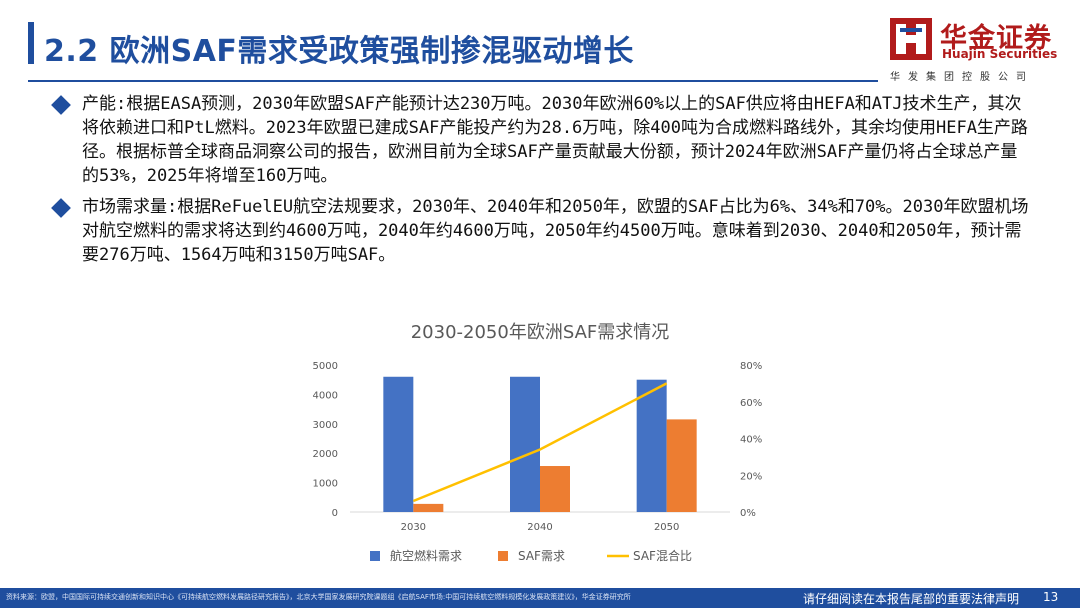  Describe the element at coordinates (539, 527) in the screenshot. I see `x-tick-label: 2040` at that location.